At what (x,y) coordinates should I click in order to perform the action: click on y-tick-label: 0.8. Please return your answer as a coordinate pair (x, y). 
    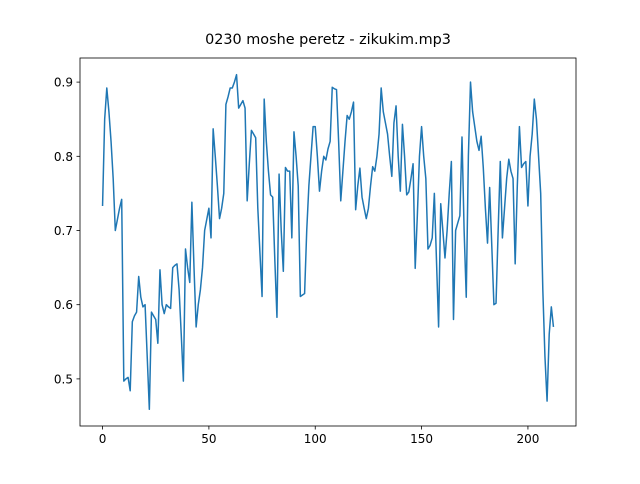
    Looking at the image, I should click on (63, 157).